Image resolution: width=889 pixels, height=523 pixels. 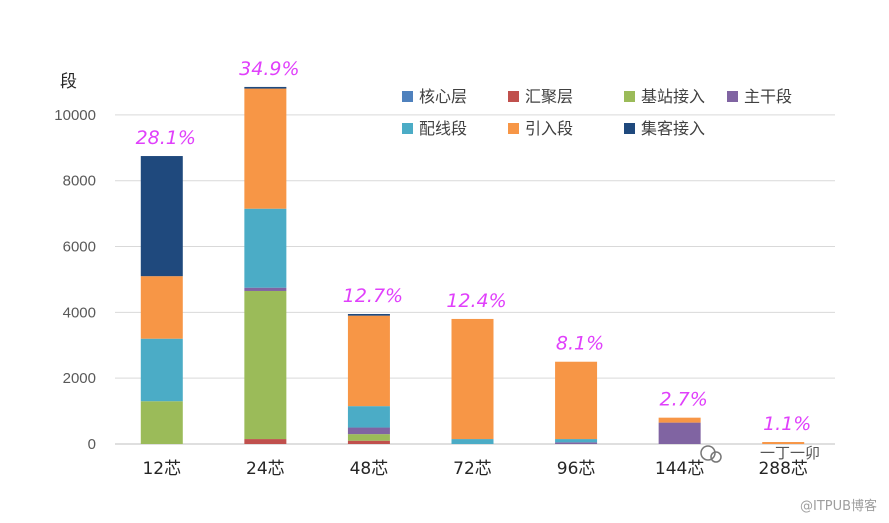 What do you see at coordinates (549, 128) in the screenshot?
I see `legend-label: 引入段` at bounding box center [549, 128].